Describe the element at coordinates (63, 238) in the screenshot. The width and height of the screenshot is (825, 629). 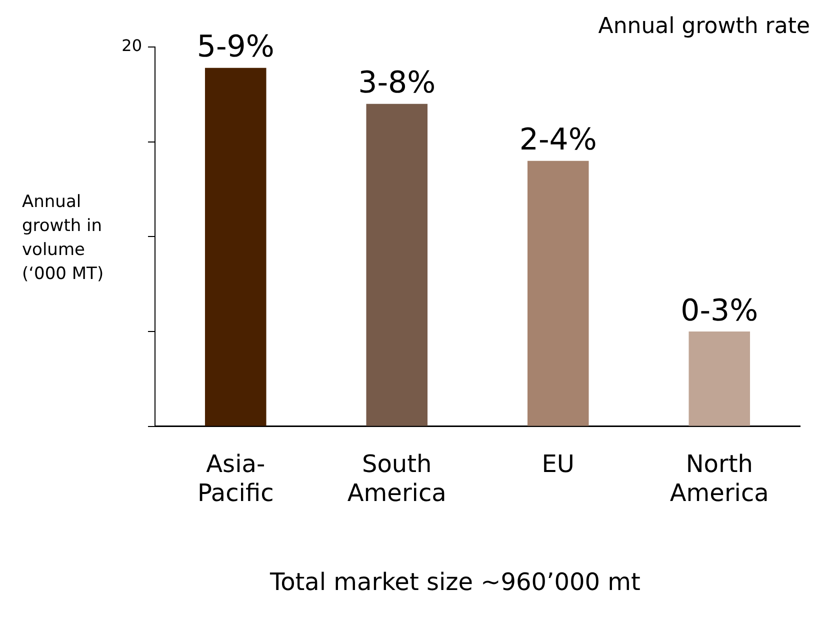
I see `y-axis-title: Annual growth in volume (‘000 MT)` at that location.